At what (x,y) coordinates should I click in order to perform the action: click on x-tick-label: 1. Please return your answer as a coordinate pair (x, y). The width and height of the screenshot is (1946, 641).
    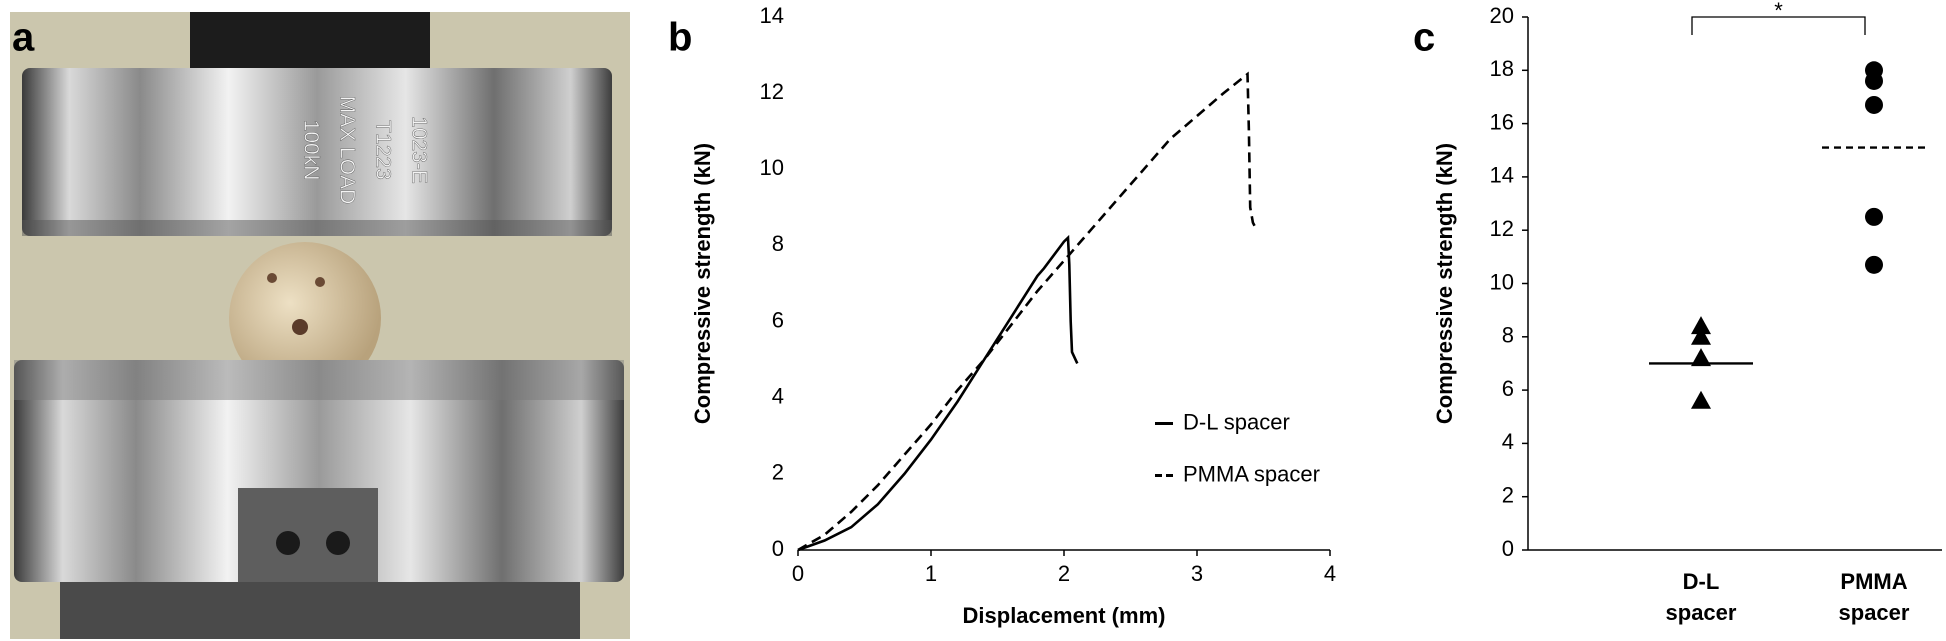
    Looking at the image, I should click on (931, 573).